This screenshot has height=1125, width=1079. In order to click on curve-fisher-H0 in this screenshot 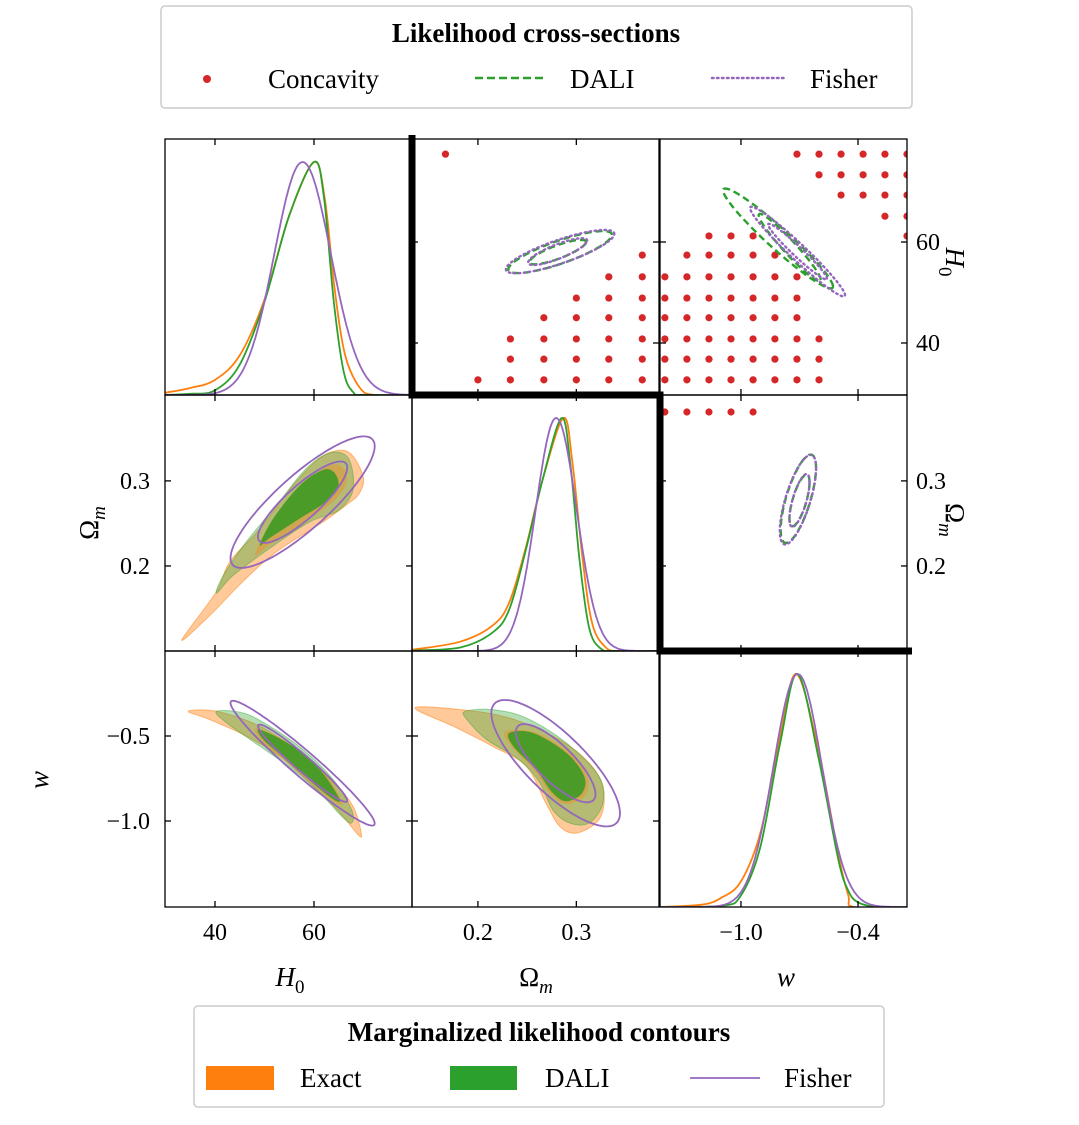, I will do `click(288, 278)`.